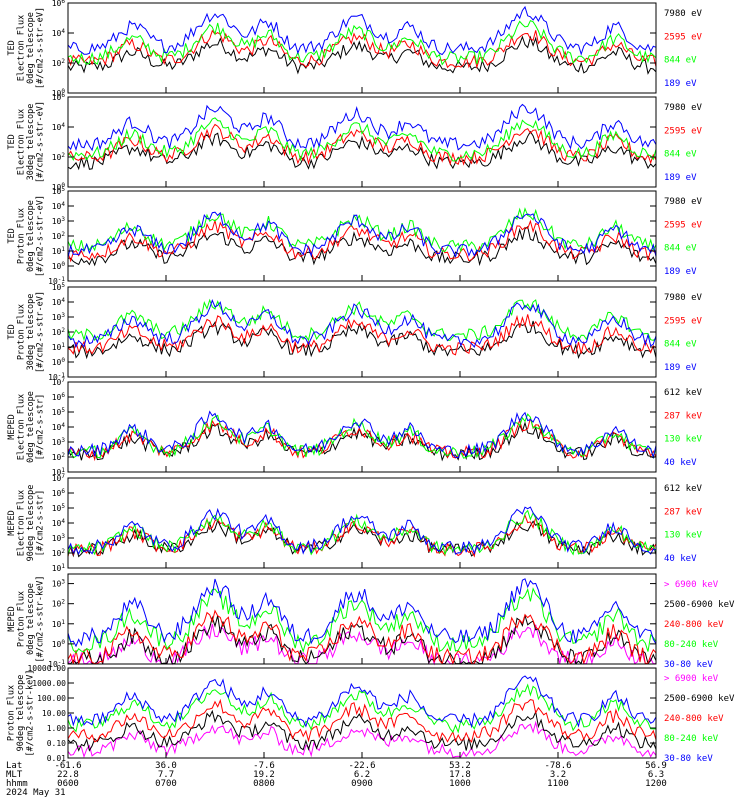 The width and height of the screenshot is (750, 800). Describe the element at coordinates (31, 713) in the screenshot. I see `y-axis-label-line: [#/cm2-s-str-keV]` at that location.